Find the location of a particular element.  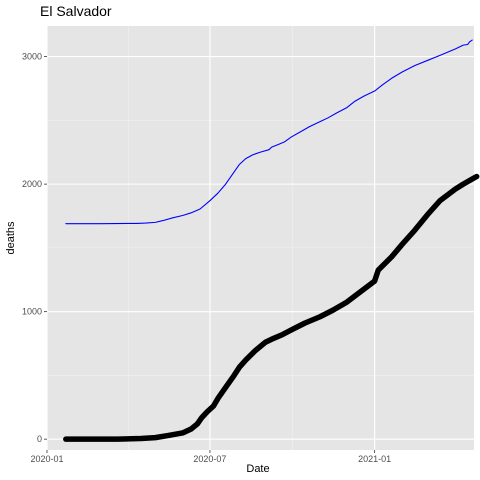

y-tick-label: 2000 is located at coordinates (32, 184).